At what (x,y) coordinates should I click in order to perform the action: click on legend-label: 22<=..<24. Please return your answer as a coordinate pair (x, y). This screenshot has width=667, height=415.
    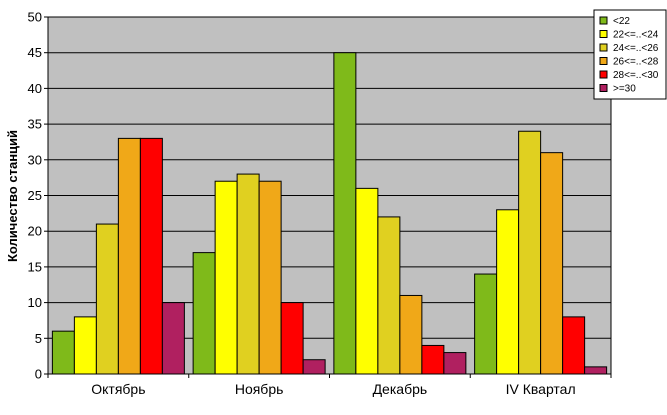
    Looking at the image, I should click on (636, 35).